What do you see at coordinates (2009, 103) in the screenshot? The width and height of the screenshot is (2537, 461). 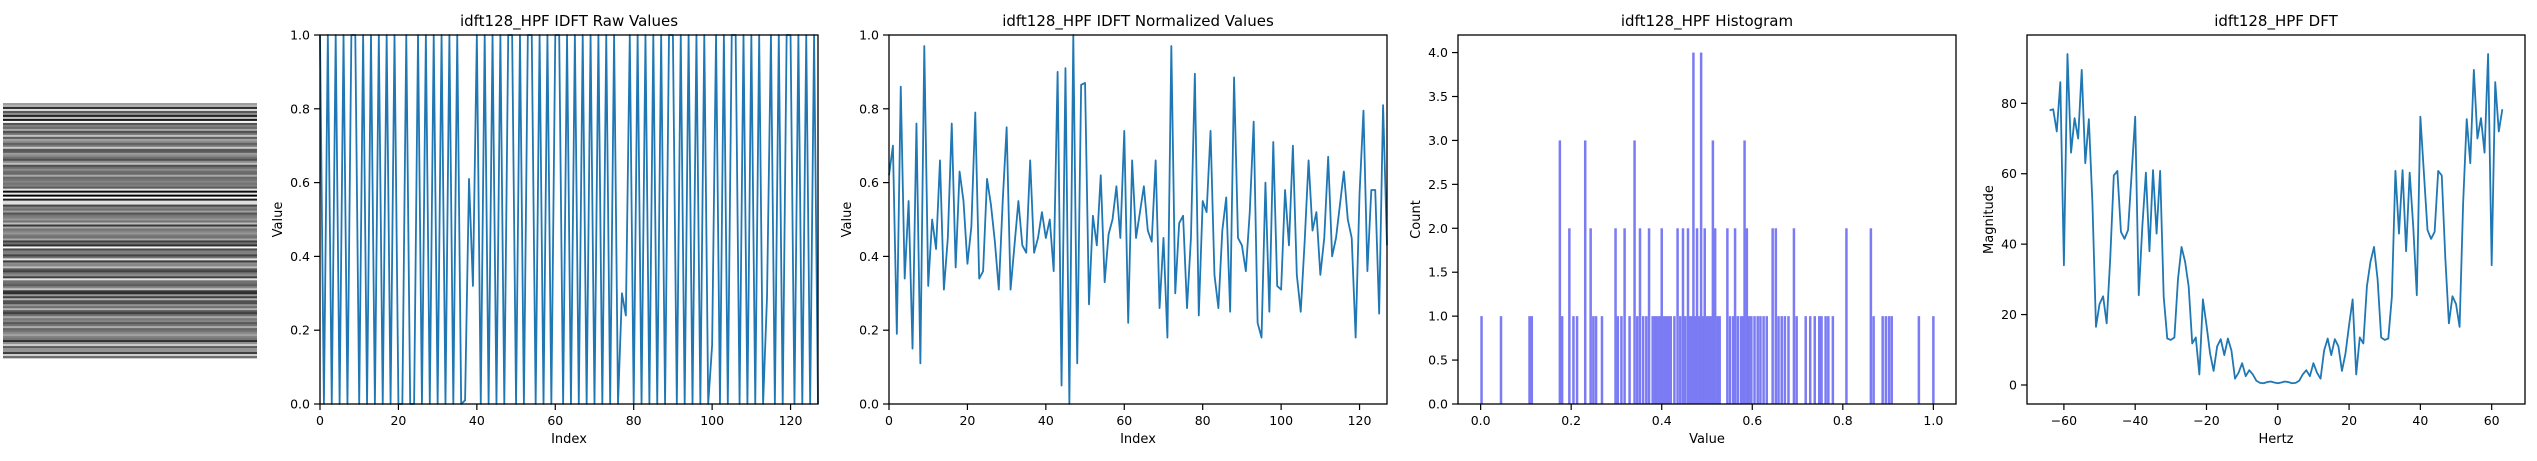 I see `y-tick-label: 80` at bounding box center [2009, 103].